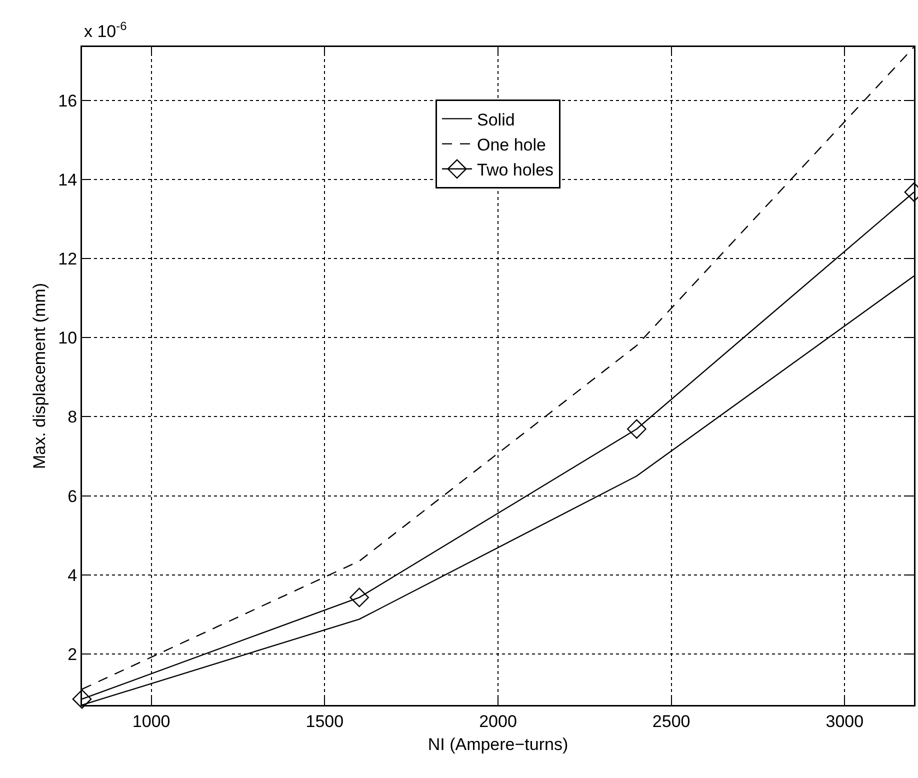 The image size is (918, 778). I want to click on legend-label: One hole, so click(511, 144).